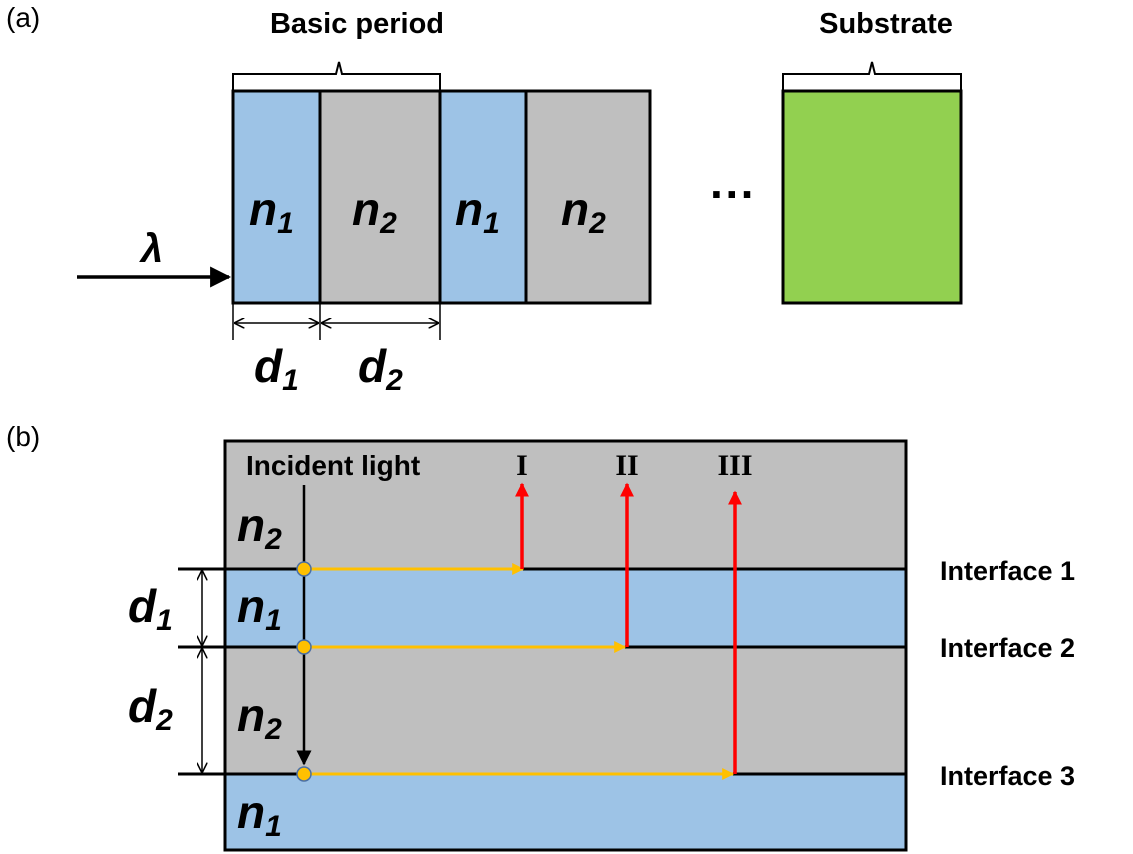  I want to click on layer-a-n2-second, so click(588, 197).